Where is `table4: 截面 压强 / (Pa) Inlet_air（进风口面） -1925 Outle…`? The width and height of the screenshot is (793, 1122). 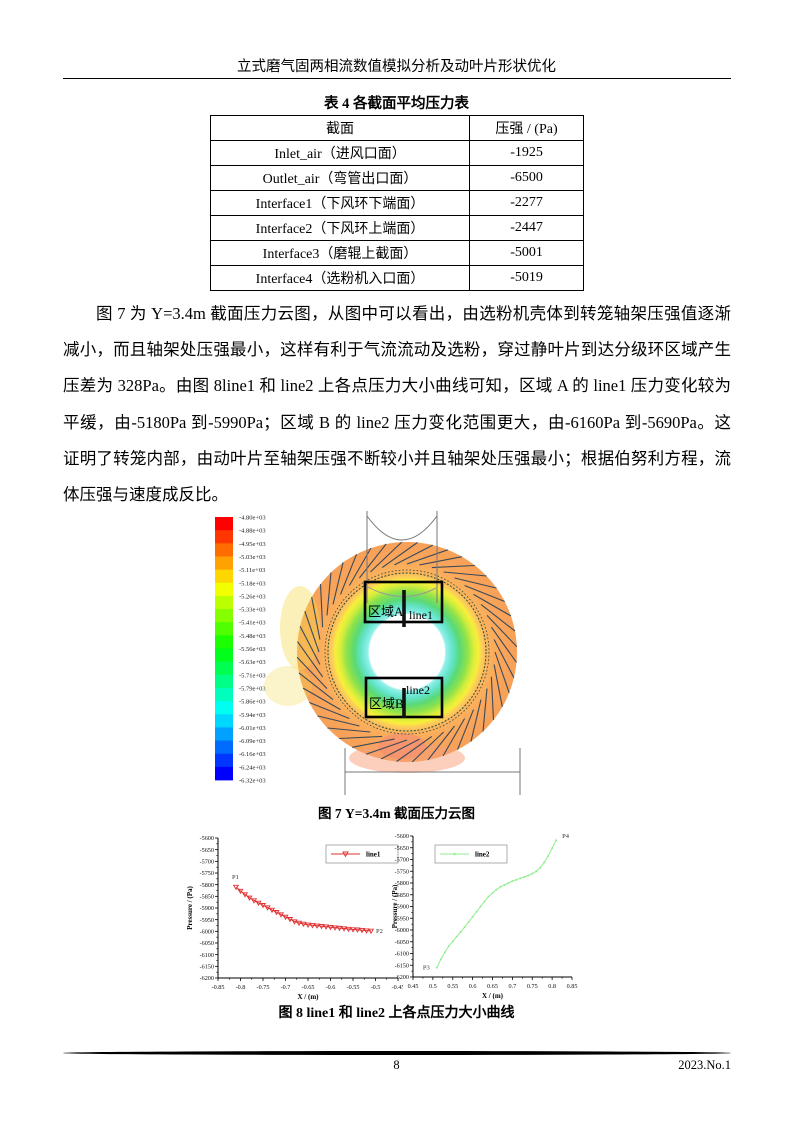 table4: 截面 压强 / (Pa) Inlet_air（进风口面） -1925 Outle… is located at coordinates (396, 203).